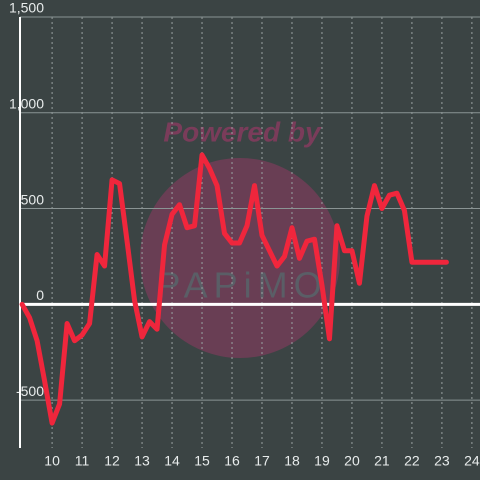 Image resolution: width=480 pixels, height=480 pixels. What do you see at coordinates (292, 461) in the screenshot?
I see `x-tick-label: 18` at bounding box center [292, 461].